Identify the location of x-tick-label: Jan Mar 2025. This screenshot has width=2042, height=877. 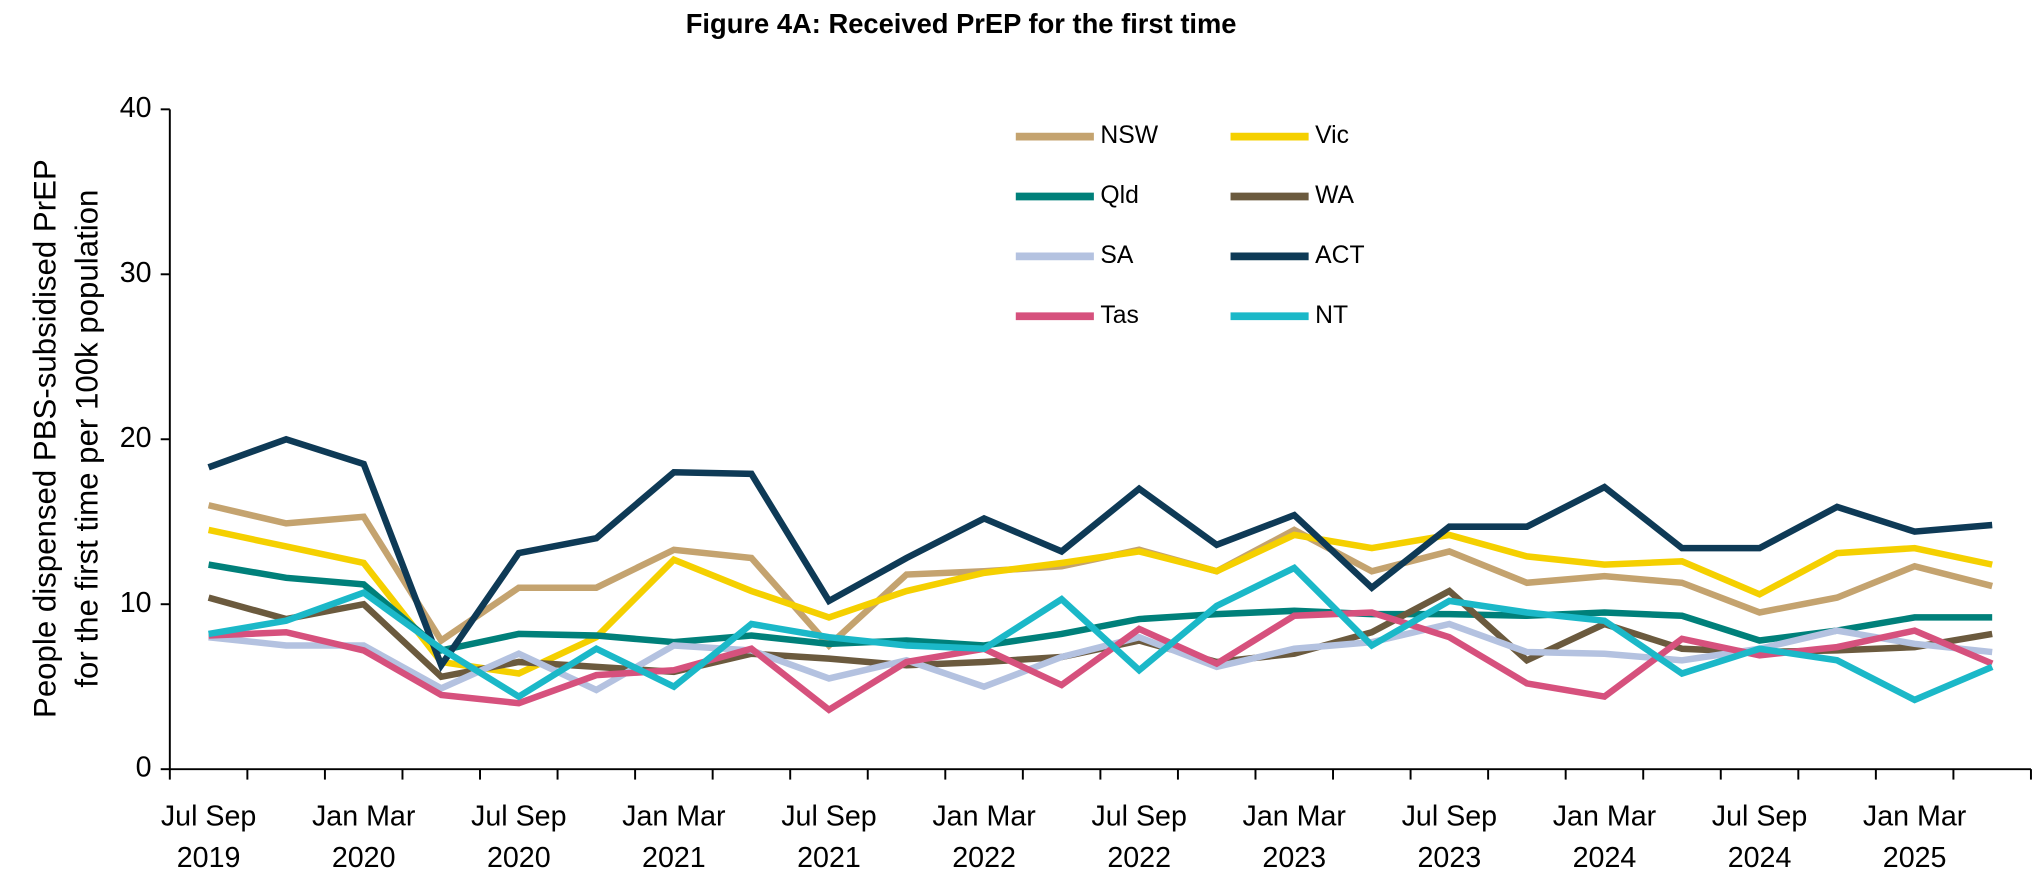
(1915, 836).